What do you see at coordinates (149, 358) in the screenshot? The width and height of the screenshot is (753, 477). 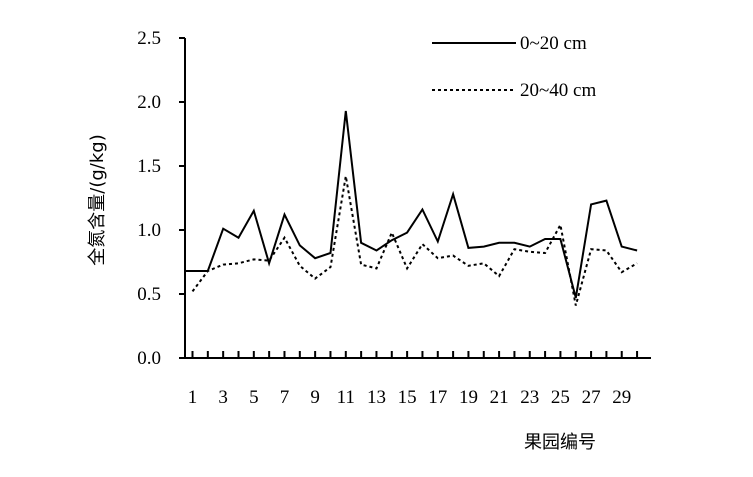 I see `y-tick-label: 0.0` at bounding box center [149, 358].